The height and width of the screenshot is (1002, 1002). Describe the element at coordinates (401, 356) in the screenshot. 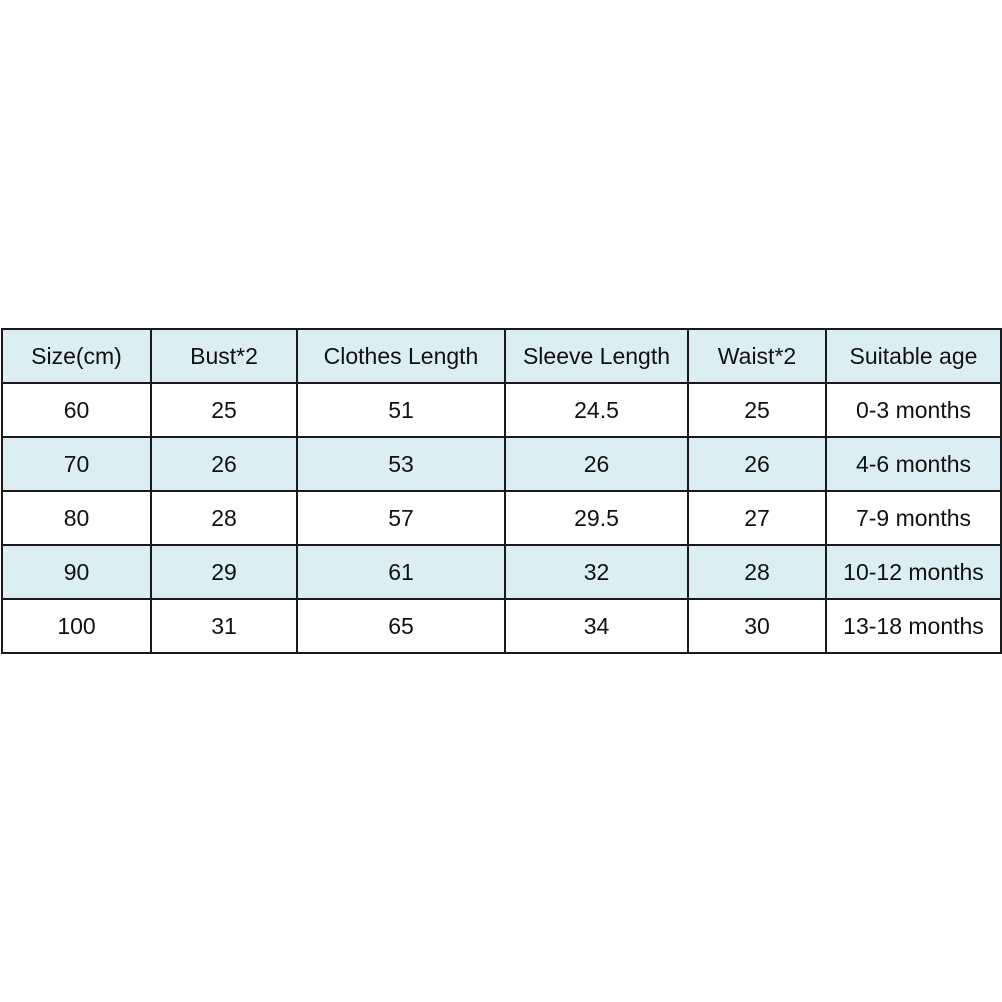

I see `header-clothes-length: Clothes Length` at that location.